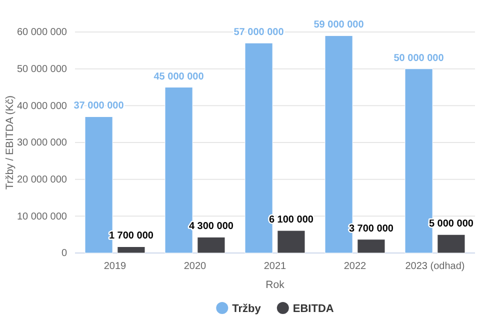  What do you see at coordinates (259, 32) in the screenshot?
I see `data-label: 57 000 000` at bounding box center [259, 32].